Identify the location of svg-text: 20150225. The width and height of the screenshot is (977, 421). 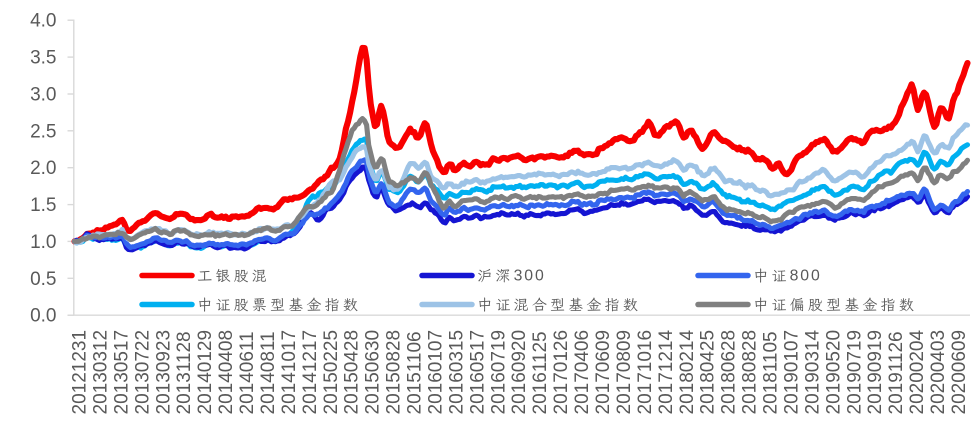
(331, 372).